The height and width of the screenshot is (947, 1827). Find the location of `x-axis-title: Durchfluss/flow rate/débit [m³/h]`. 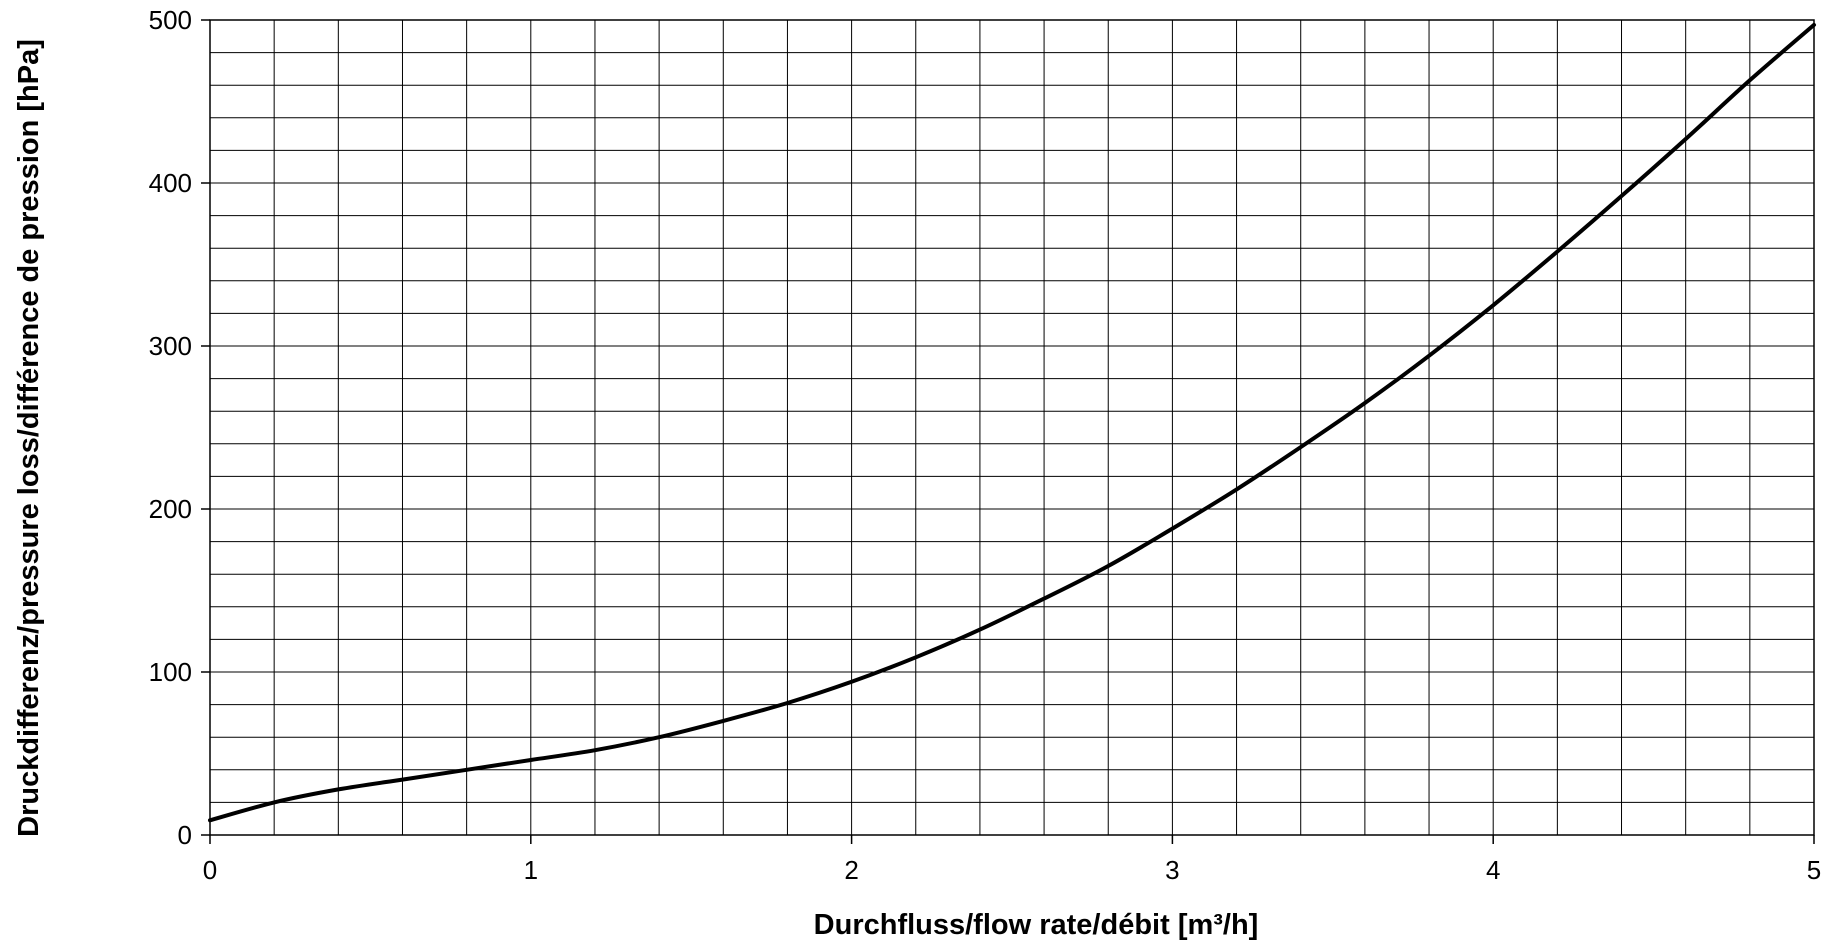

x-axis-title: Durchfluss/flow rate/débit [m³/h] is located at coordinates (1036, 925).